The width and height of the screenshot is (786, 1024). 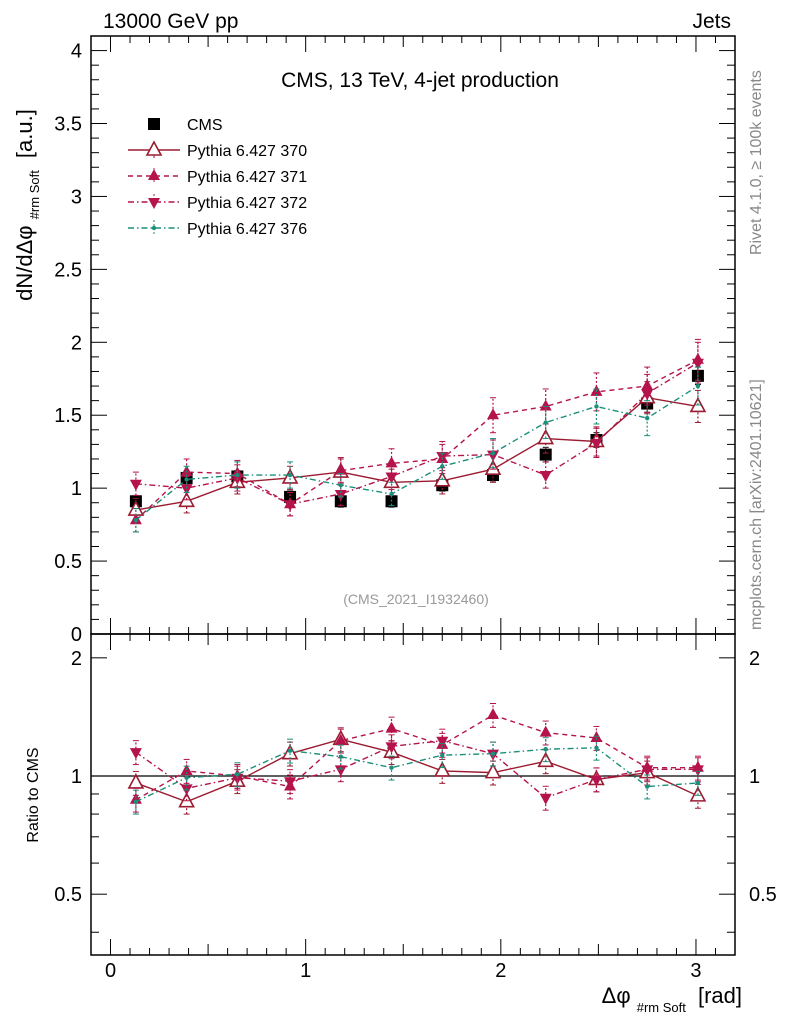 I want to click on ratio-plot-data, so click(x=417, y=758).